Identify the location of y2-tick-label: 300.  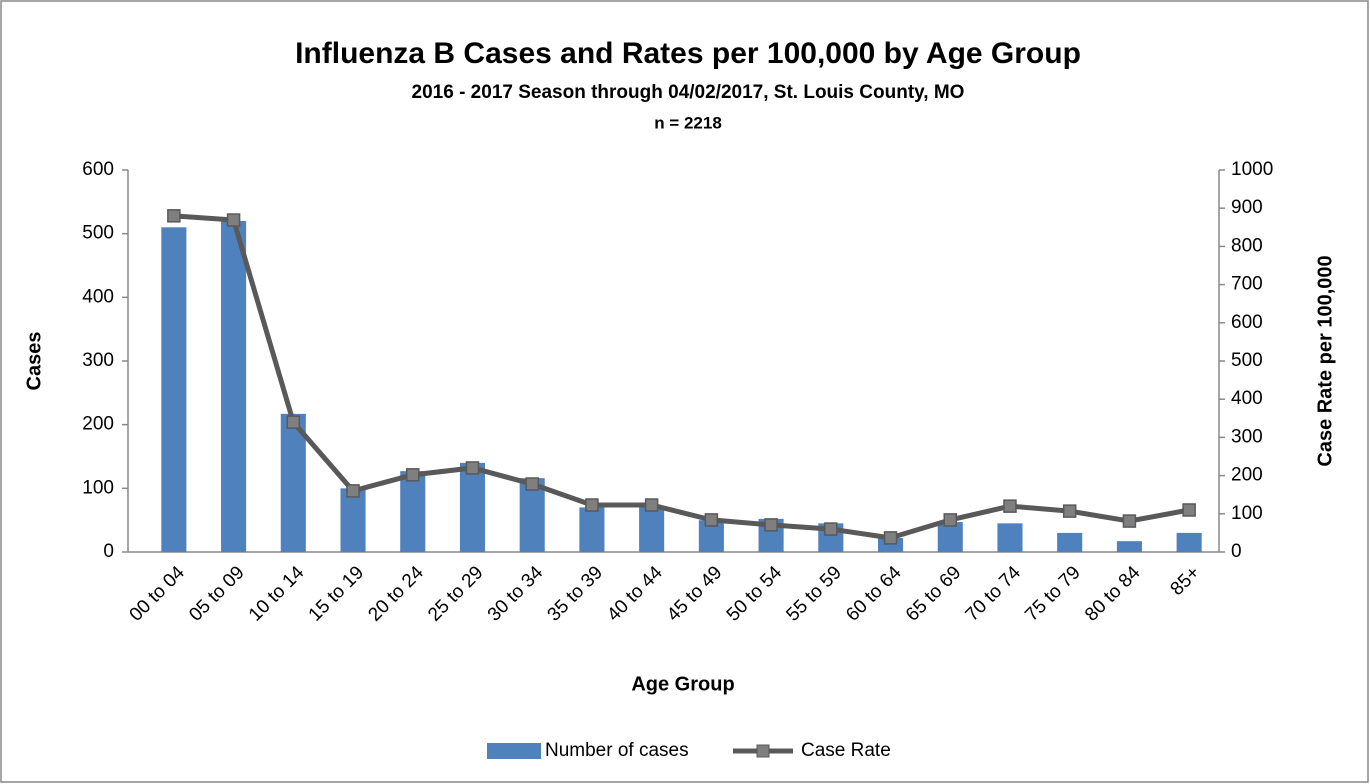
(1247, 436).